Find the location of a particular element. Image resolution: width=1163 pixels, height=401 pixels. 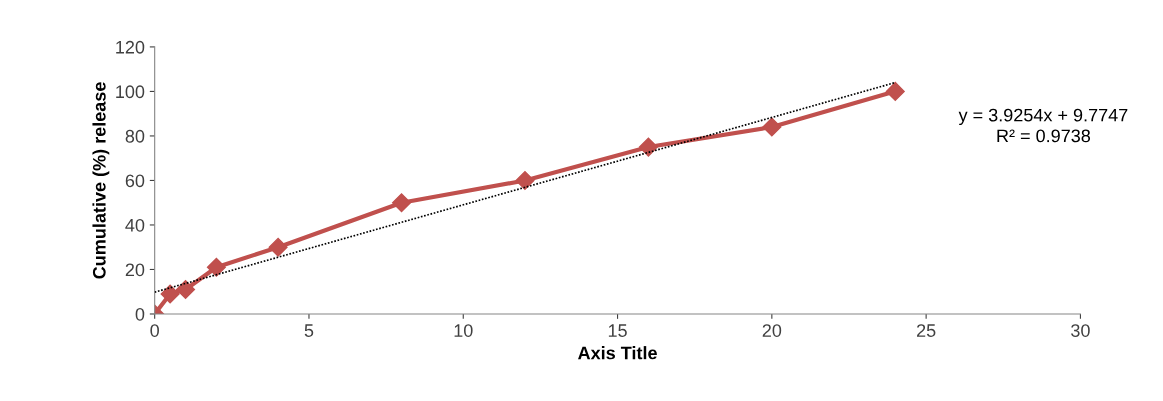

x-axis-title: Axis Title is located at coordinates (617, 353).